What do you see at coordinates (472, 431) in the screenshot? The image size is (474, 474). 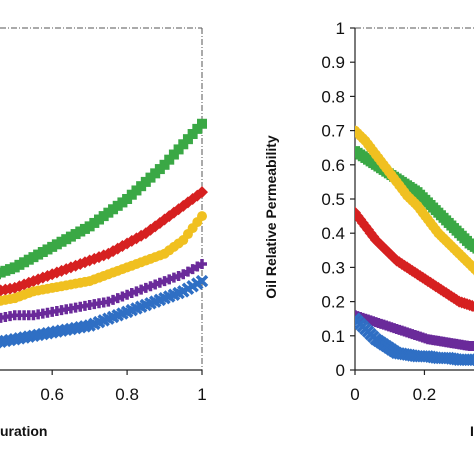 I see `x-axis-label: I` at bounding box center [472, 431].